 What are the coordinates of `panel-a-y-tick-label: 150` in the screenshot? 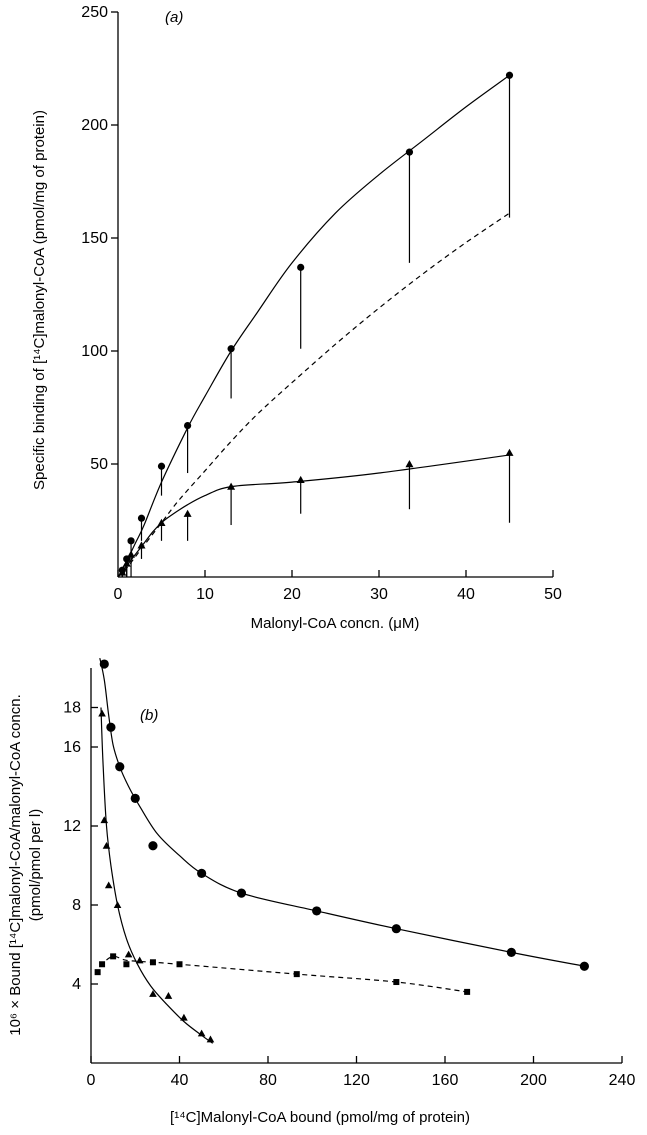 It's located at (94, 238).